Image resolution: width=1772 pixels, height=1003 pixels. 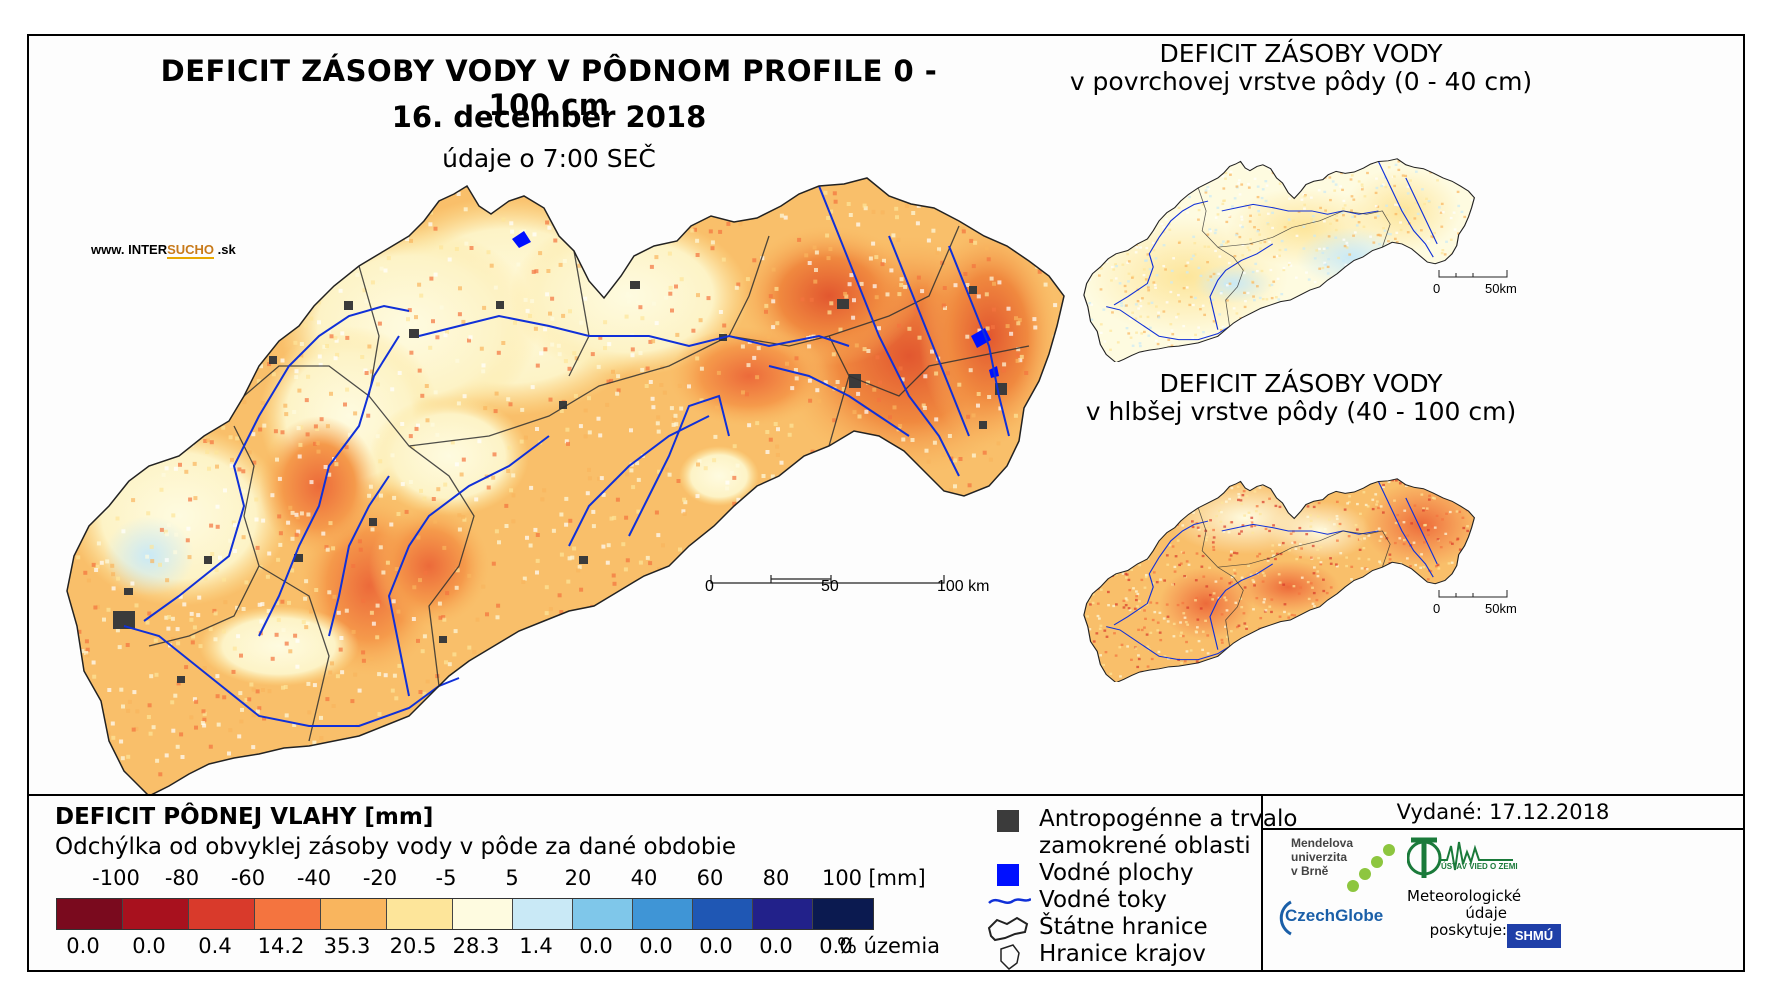 What do you see at coordinates (1279, 260) in the screenshot?
I see `inset-top-map` at bounding box center [1279, 260].